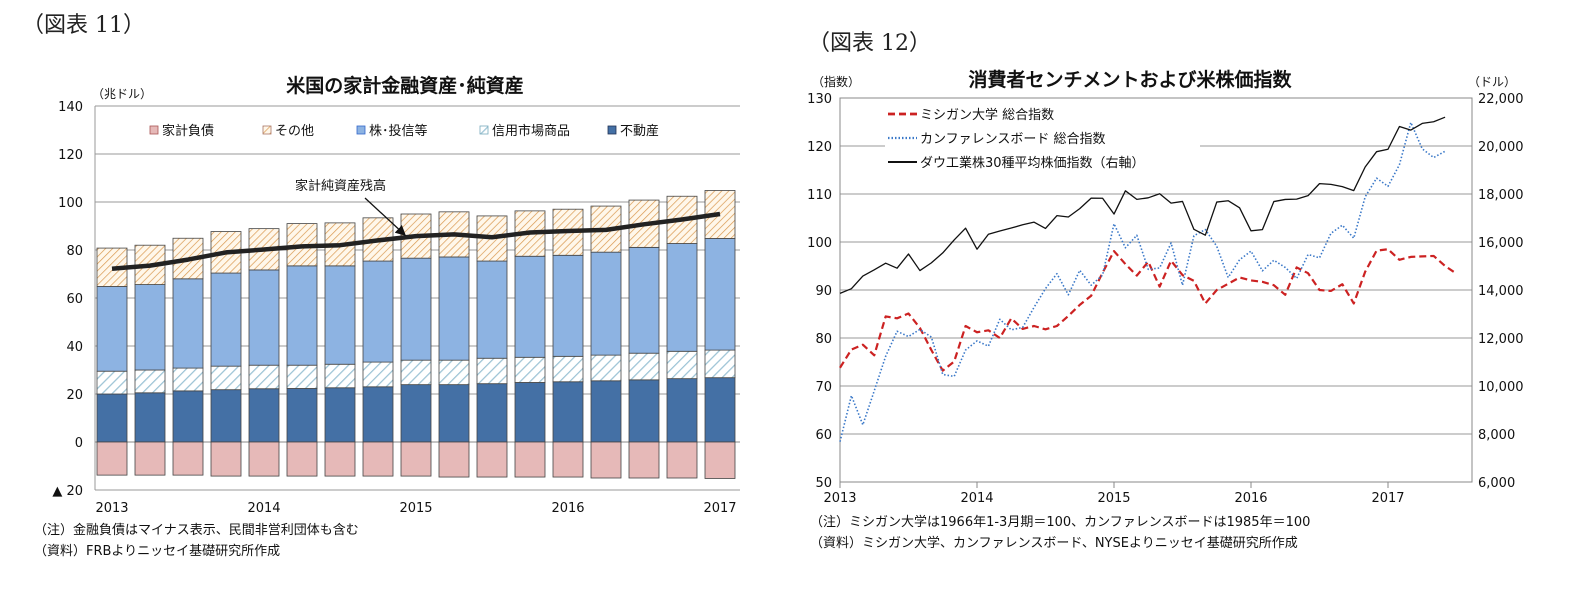 Image resolution: width=1591 pixels, height=593 pixels. What do you see at coordinates (531, 131) in the screenshot?
I see `legend-label: 信用市場商品` at bounding box center [531, 131].